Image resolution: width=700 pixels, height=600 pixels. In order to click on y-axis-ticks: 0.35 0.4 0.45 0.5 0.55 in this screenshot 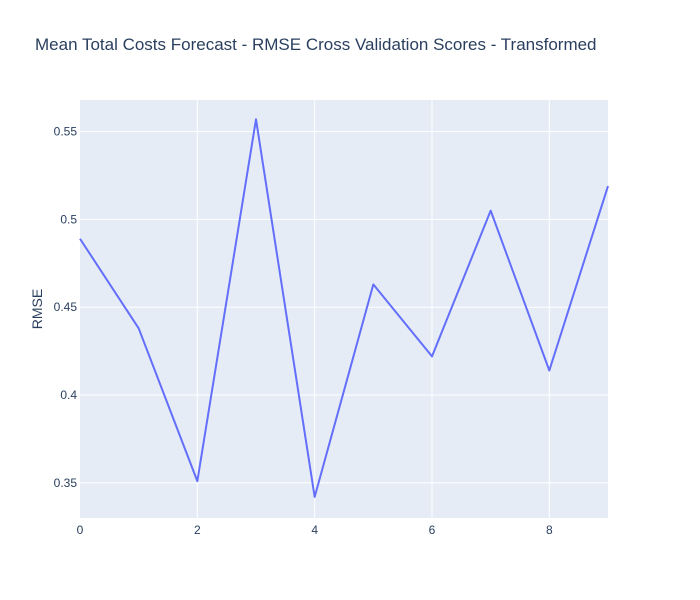, I will do `click(66, 307)`.